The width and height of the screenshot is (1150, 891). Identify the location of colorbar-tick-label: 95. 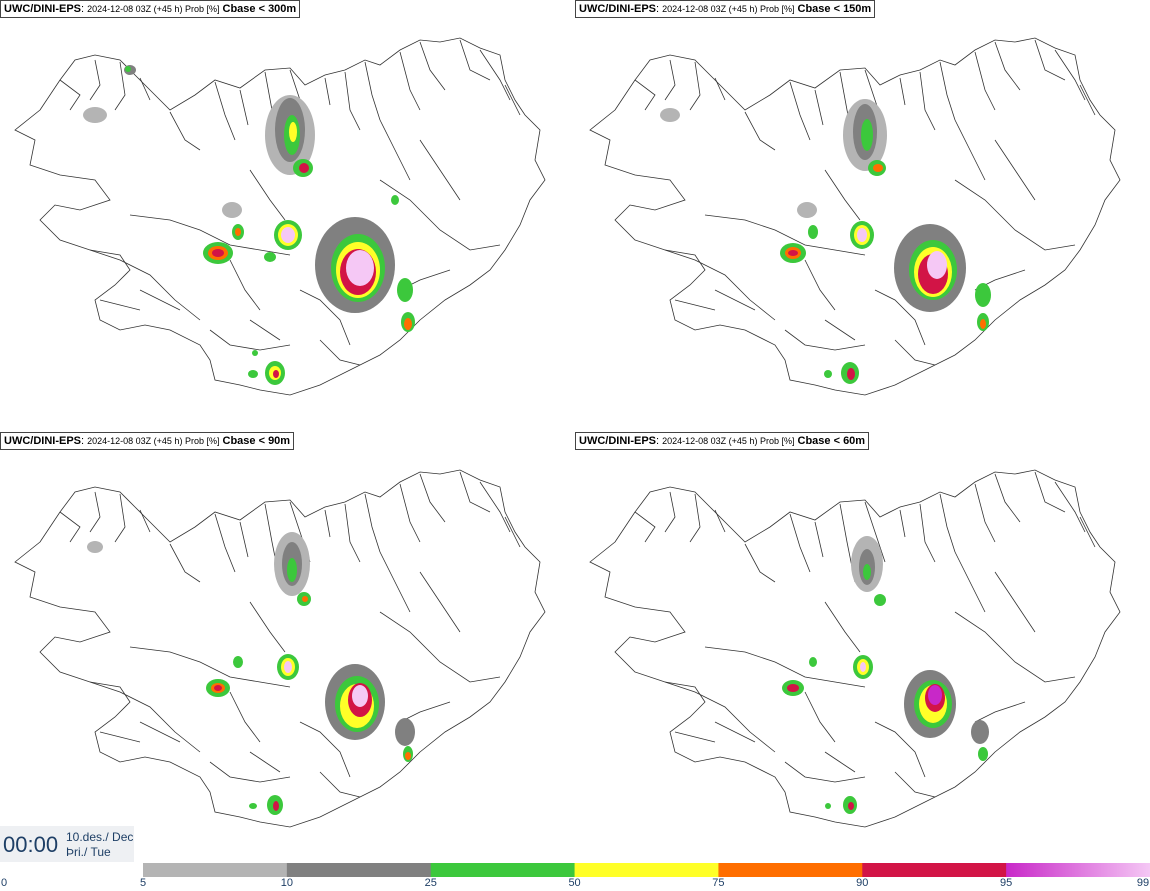
(1006, 883).